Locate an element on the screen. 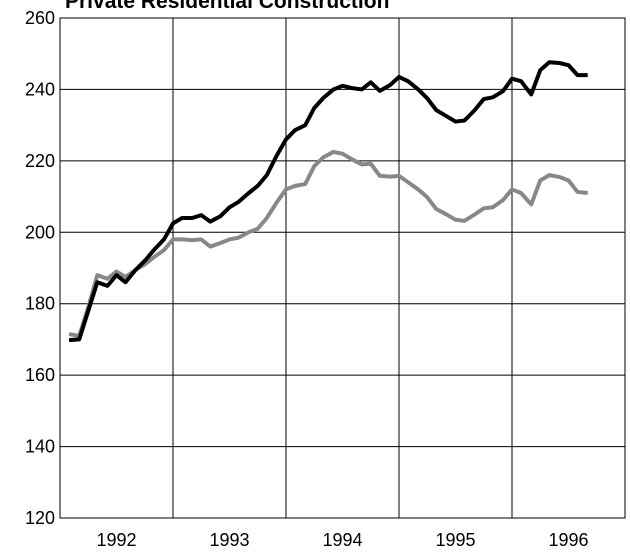 The image size is (630, 553). y-tick-label: 180 is located at coordinates (40, 304).